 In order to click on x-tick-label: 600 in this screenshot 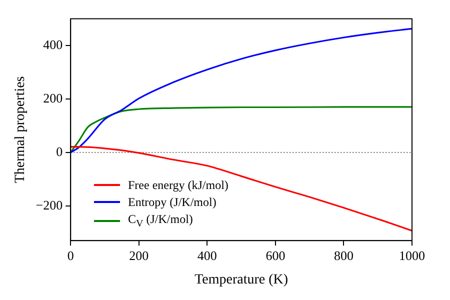, I will do `click(276, 255)`.